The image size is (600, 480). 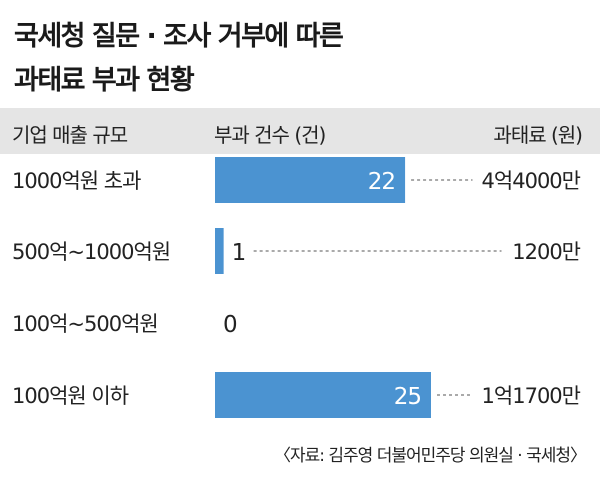 What do you see at coordinates (91, 252) in the screenshot?
I see `category-label: 500억~1000억원` at bounding box center [91, 252].